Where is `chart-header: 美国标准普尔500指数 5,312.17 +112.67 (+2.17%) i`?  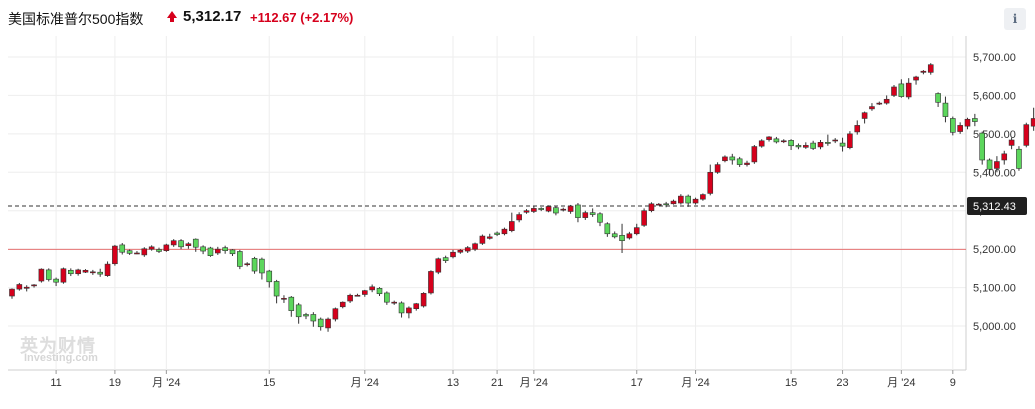
chart-header: 美国标准普尔500指数 5,312.17 +112.67 (+2.17%) i is located at coordinates (517, 18).